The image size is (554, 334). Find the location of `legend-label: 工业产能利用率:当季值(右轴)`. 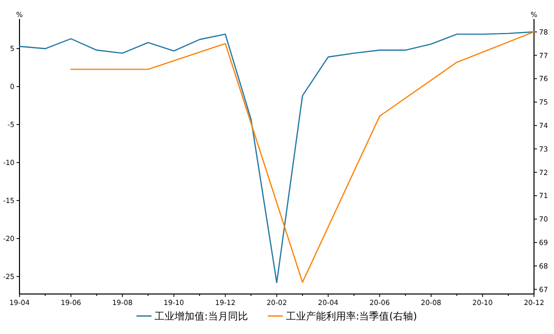

legend-label: 工业产能利用率:当季值(右轴) is located at coordinates (352, 316).